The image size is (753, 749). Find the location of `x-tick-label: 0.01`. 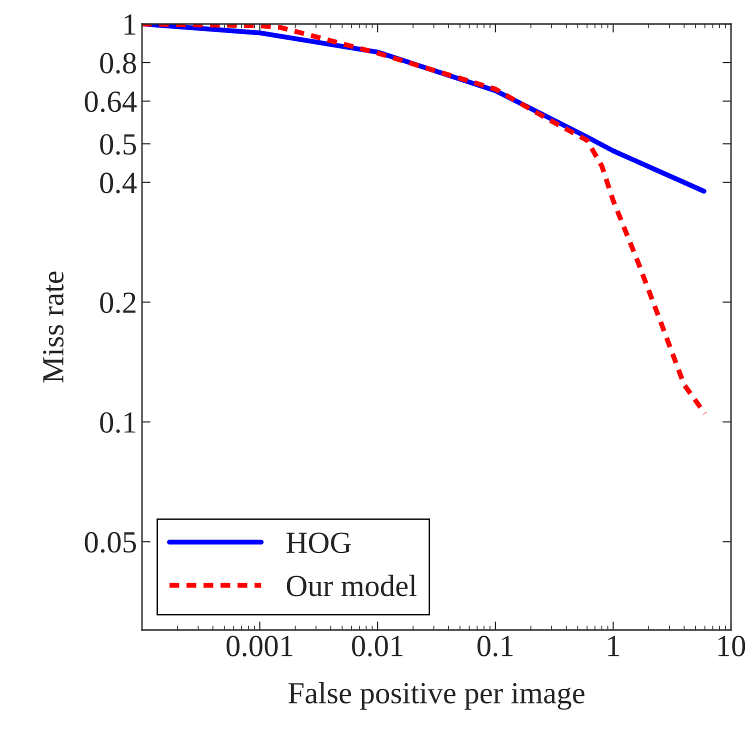

x-tick-label: 0.01 is located at coordinates (377, 646).